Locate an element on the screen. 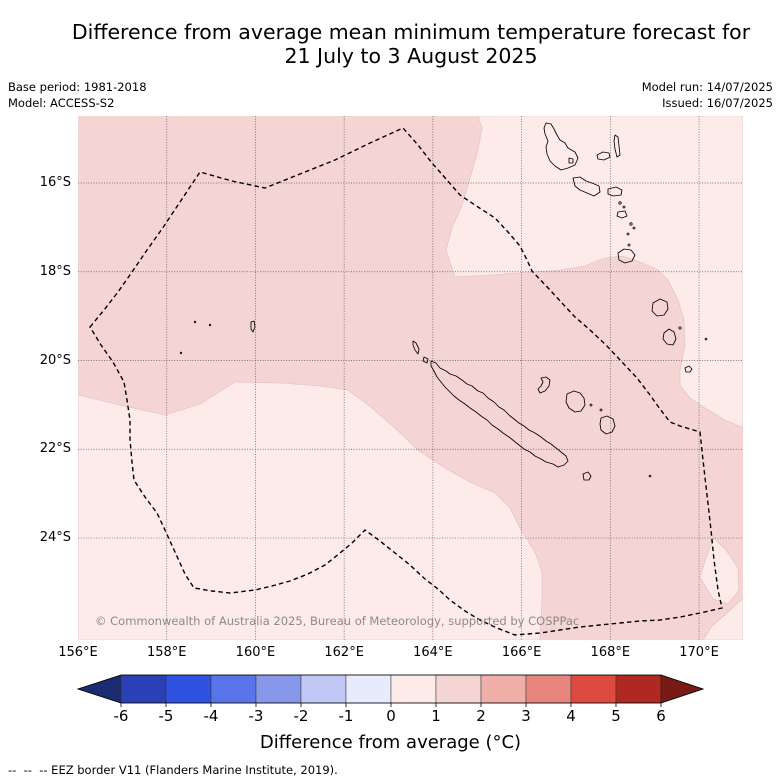 Image resolution: width=781 pixels, height=781 pixels. longitude-label: 156°E is located at coordinates (78, 652).